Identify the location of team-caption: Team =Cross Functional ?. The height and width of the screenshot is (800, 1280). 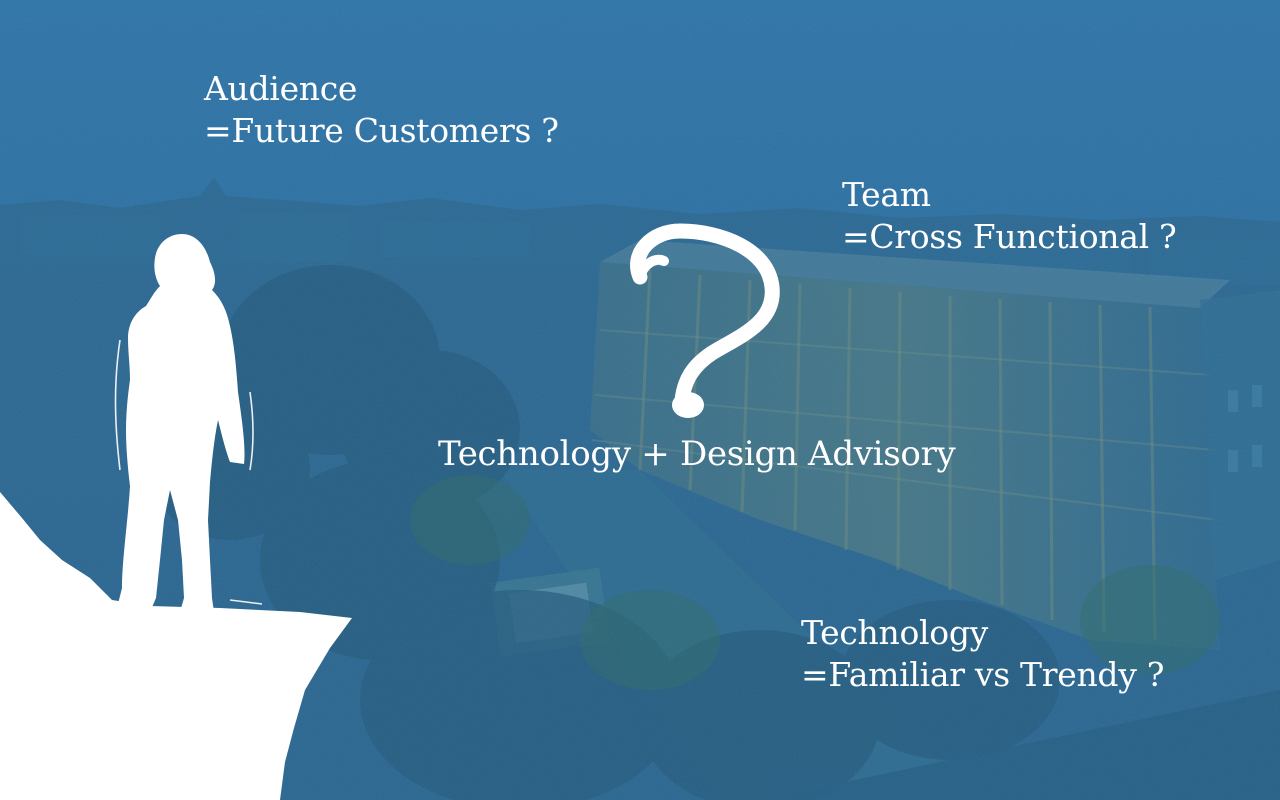
(1009, 216).